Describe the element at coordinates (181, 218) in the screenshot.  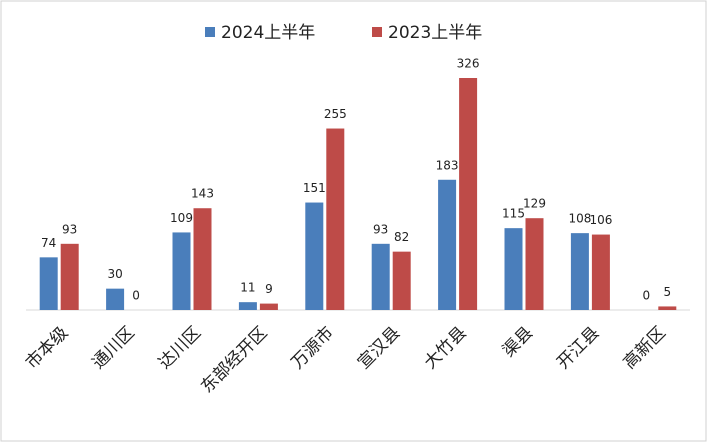
I see `data-label: 109` at that location.